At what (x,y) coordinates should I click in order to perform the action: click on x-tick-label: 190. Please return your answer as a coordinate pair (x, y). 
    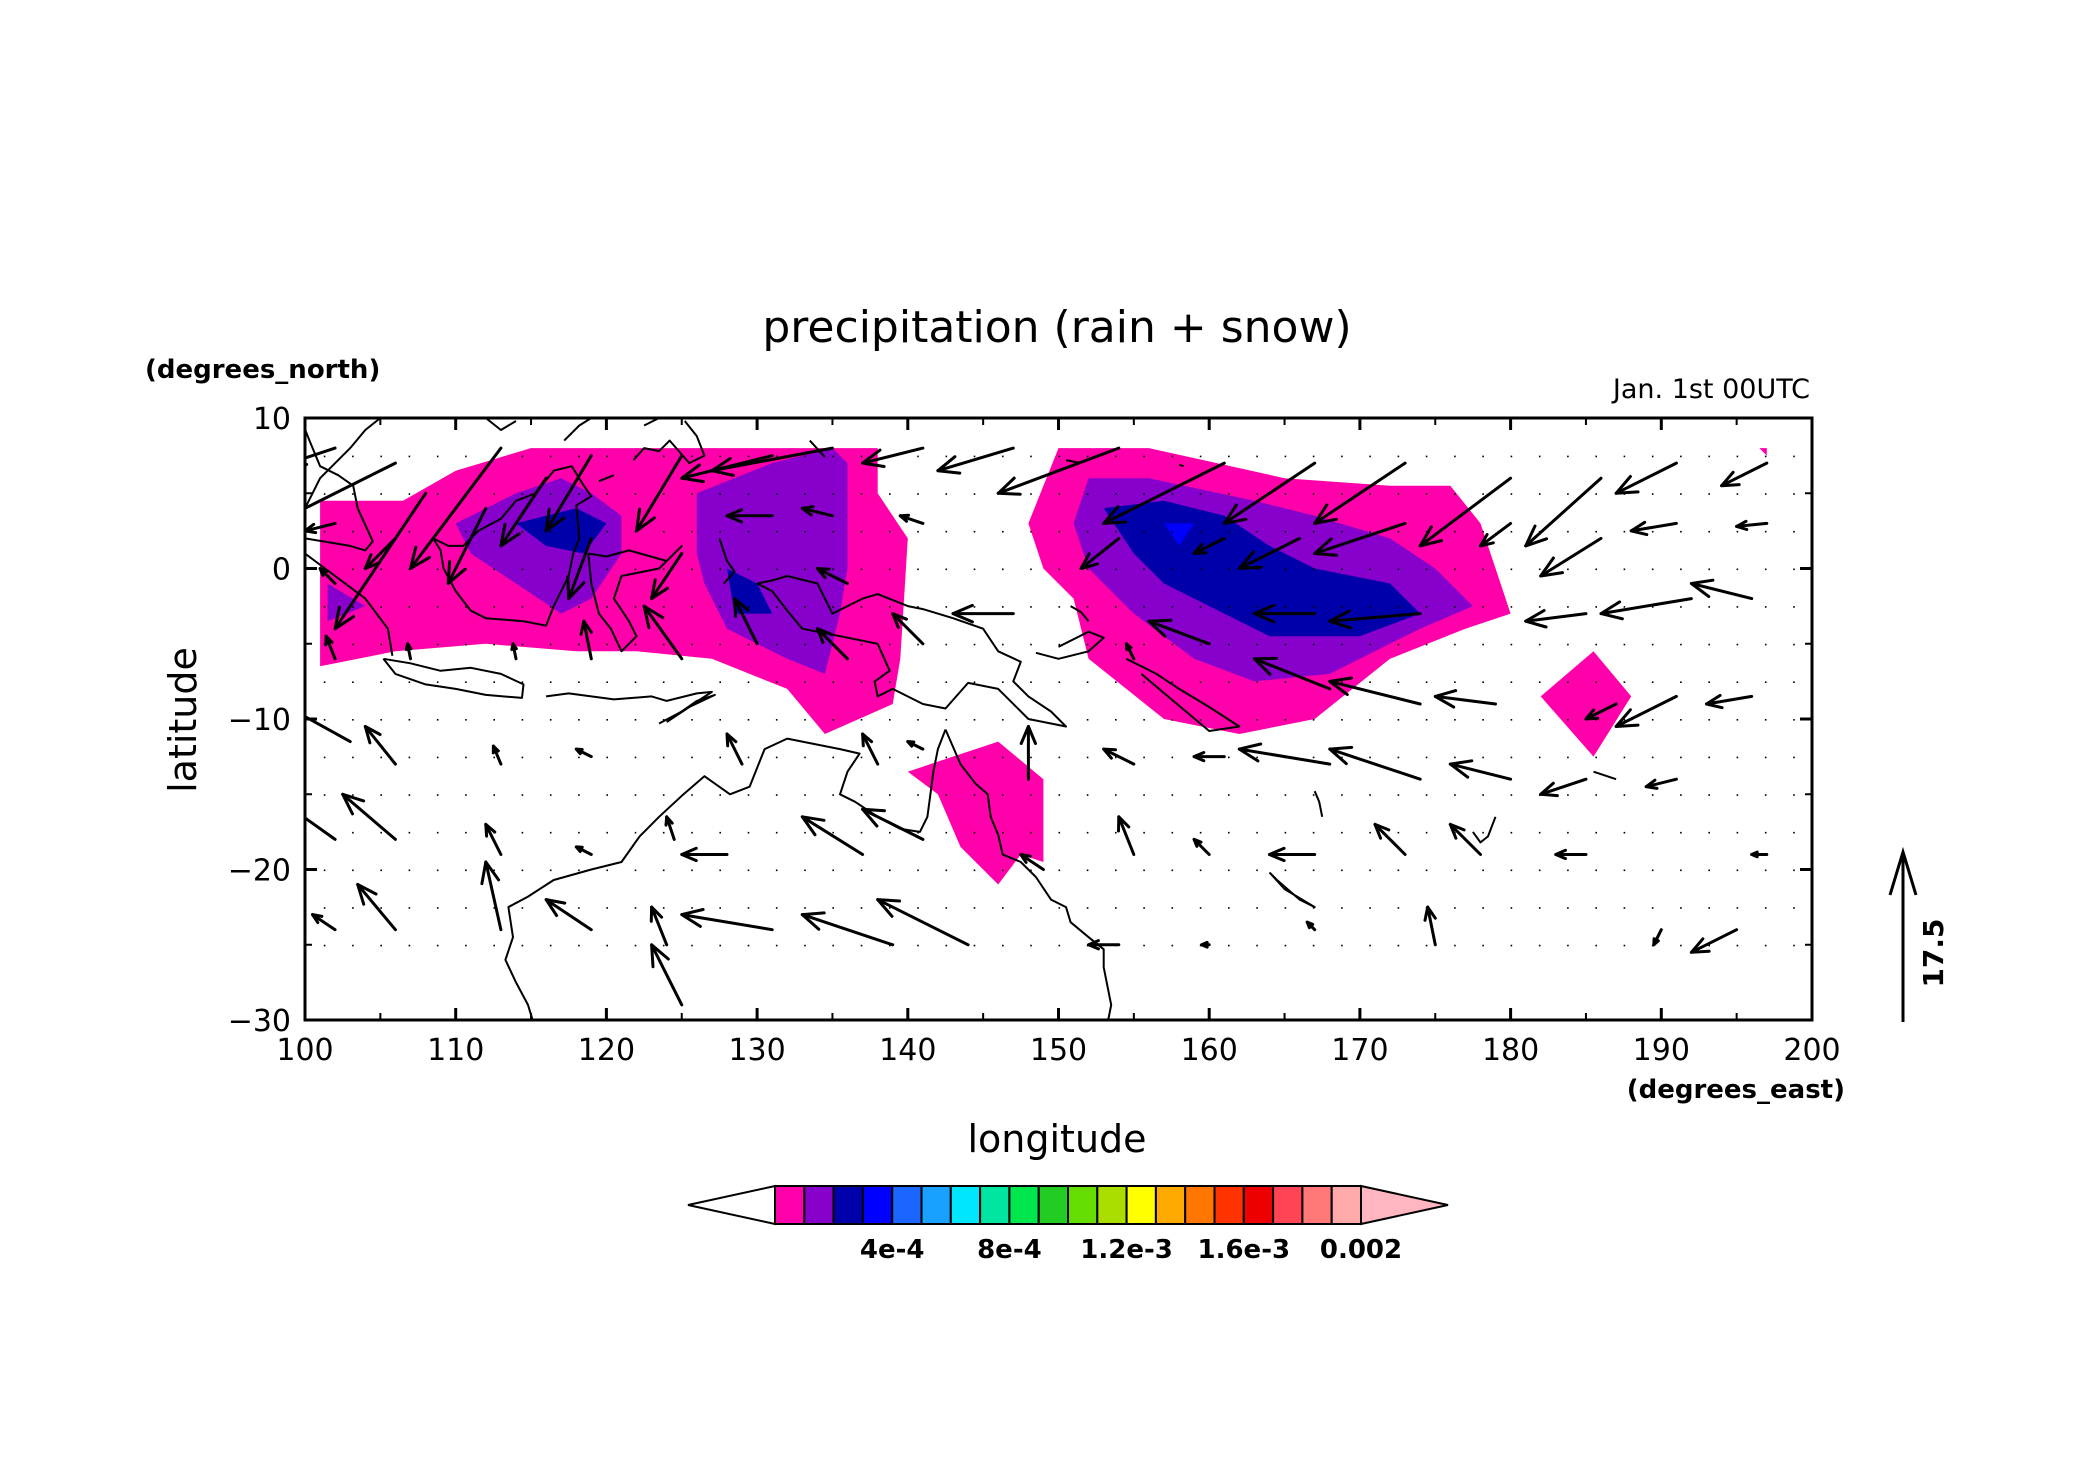
    Looking at the image, I should click on (1661, 1050).